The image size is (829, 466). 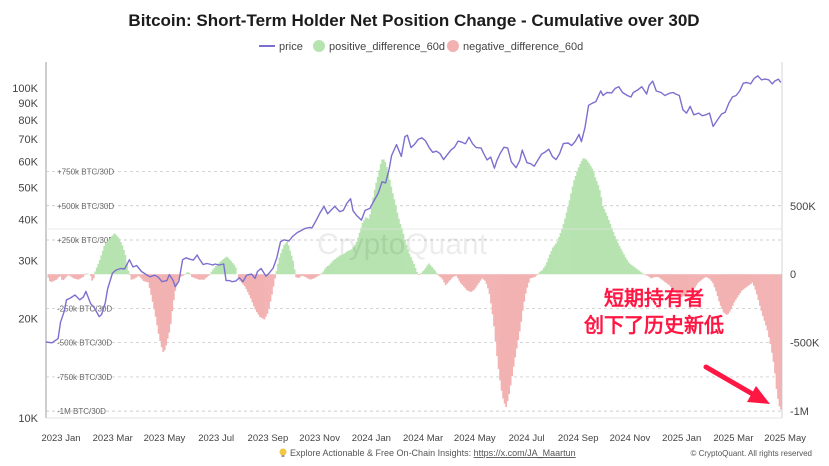 I want to click on annotation-arrowhead-icon, so click(x=758, y=395).